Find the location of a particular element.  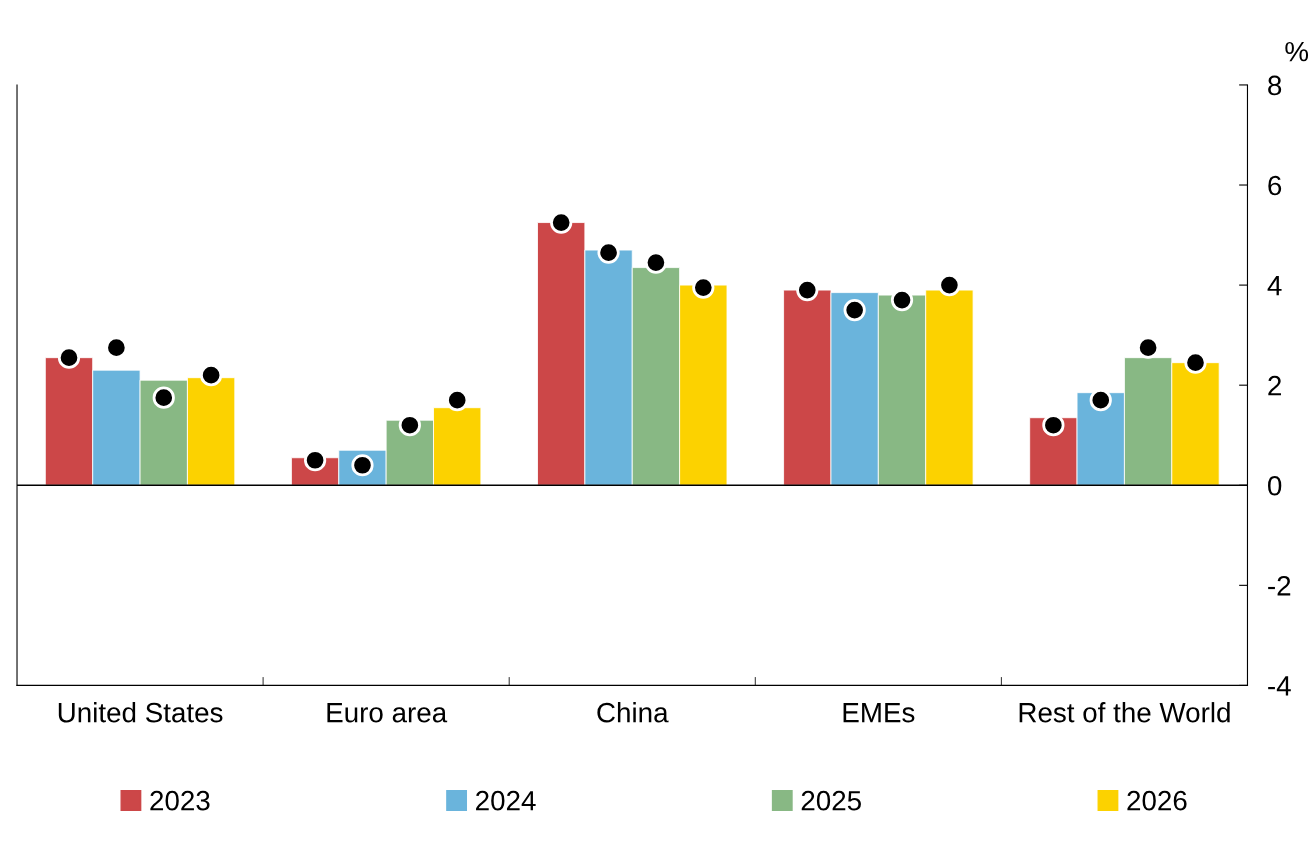

x-tick-label: Euro area is located at coordinates (387, 713).